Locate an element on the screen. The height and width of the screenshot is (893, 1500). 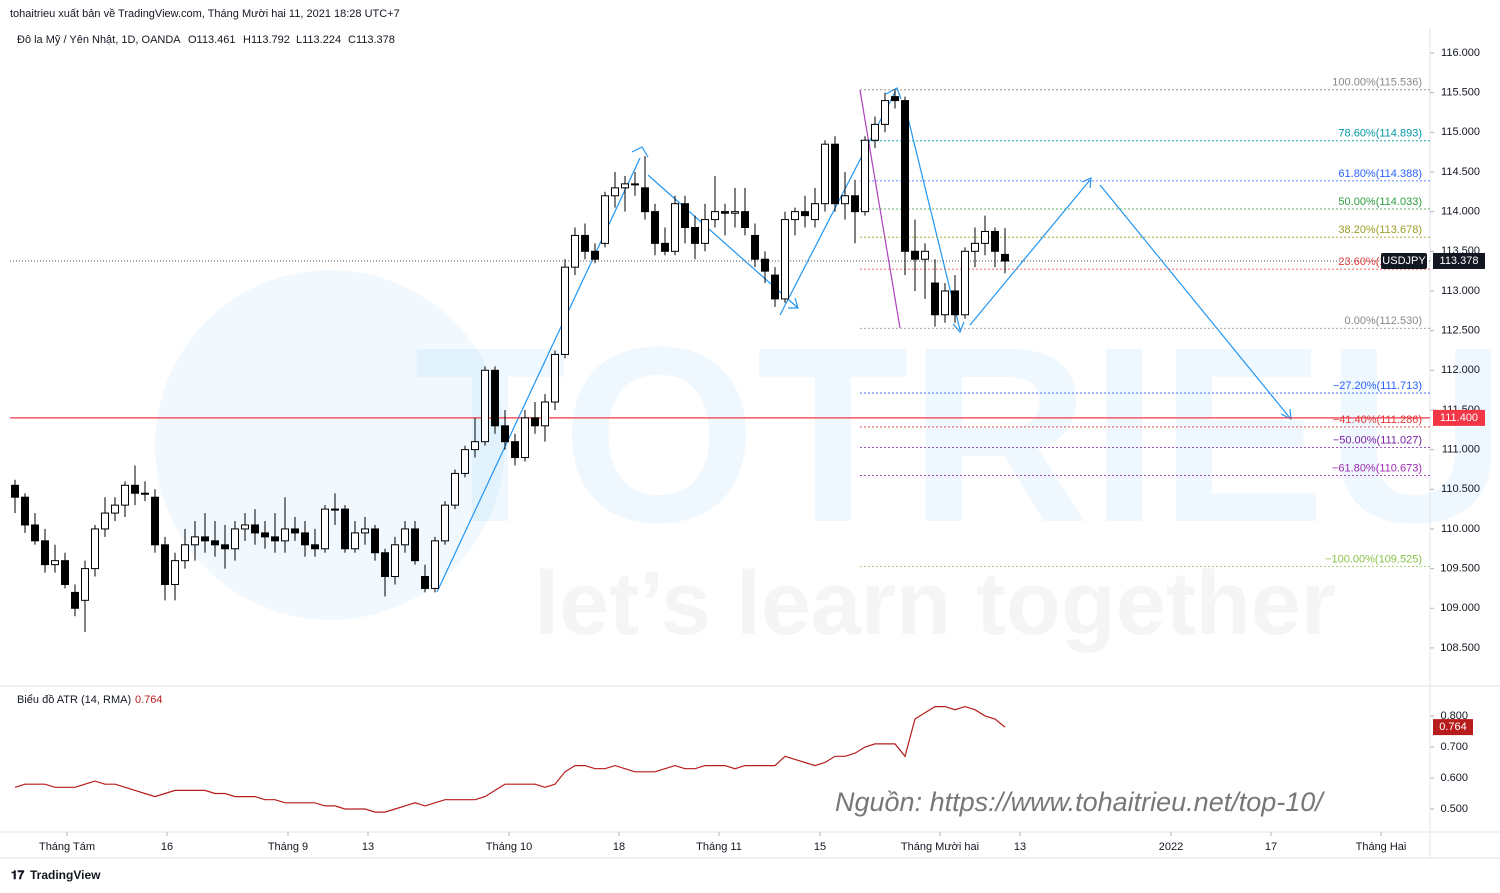
x-tick-label: 15 is located at coordinates (820, 847).